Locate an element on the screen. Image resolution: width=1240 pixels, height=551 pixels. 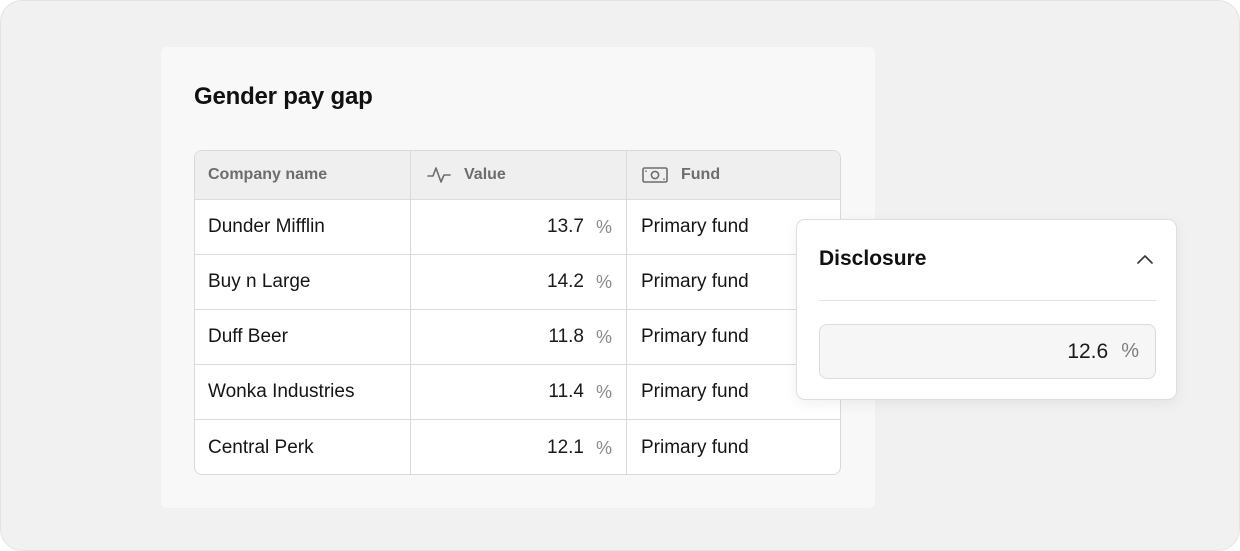
value-cell: 11.4 % is located at coordinates (518, 392).